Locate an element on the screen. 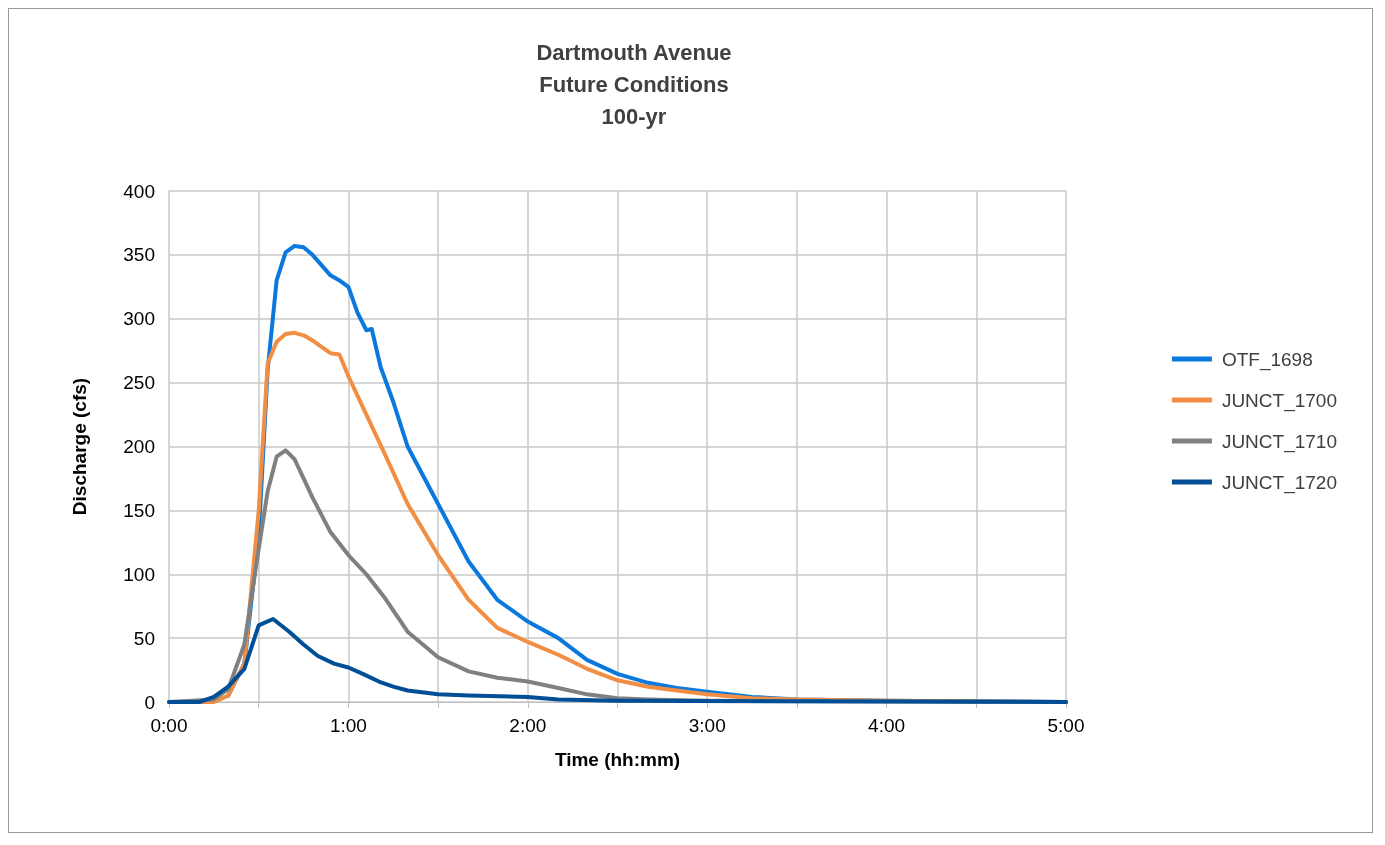 The width and height of the screenshot is (1385, 845). y-tick-label: 200 is located at coordinates (139, 446).